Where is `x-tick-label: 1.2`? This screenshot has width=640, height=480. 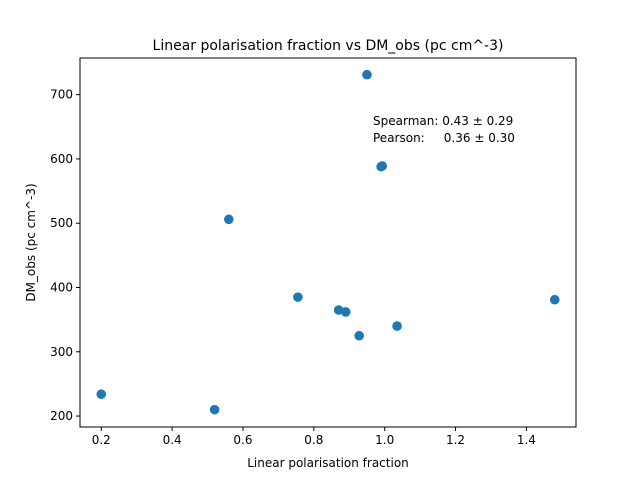
x-tick-label: 1.2 is located at coordinates (455, 440).